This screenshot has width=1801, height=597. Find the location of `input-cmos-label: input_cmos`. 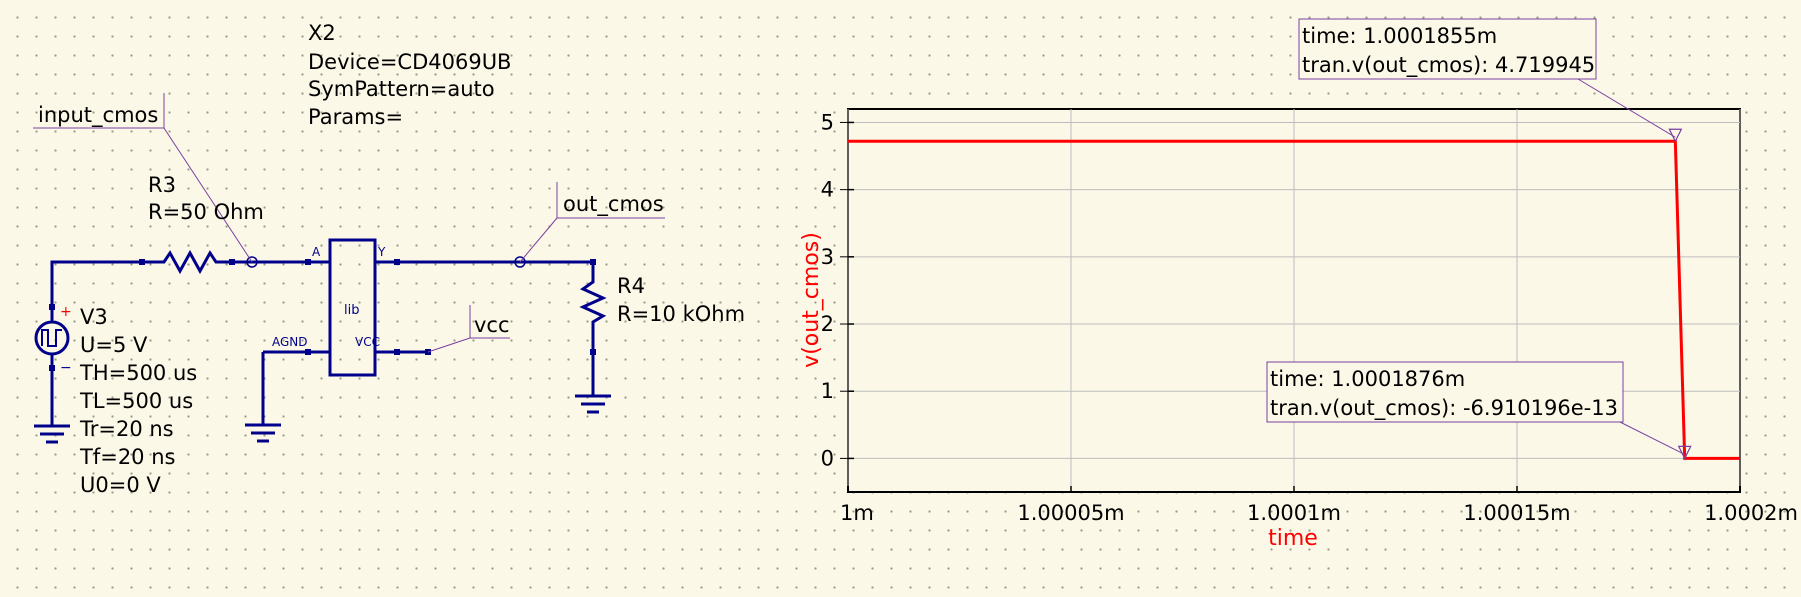

input-cmos-label: input_cmos is located at coordinates (98, 115).